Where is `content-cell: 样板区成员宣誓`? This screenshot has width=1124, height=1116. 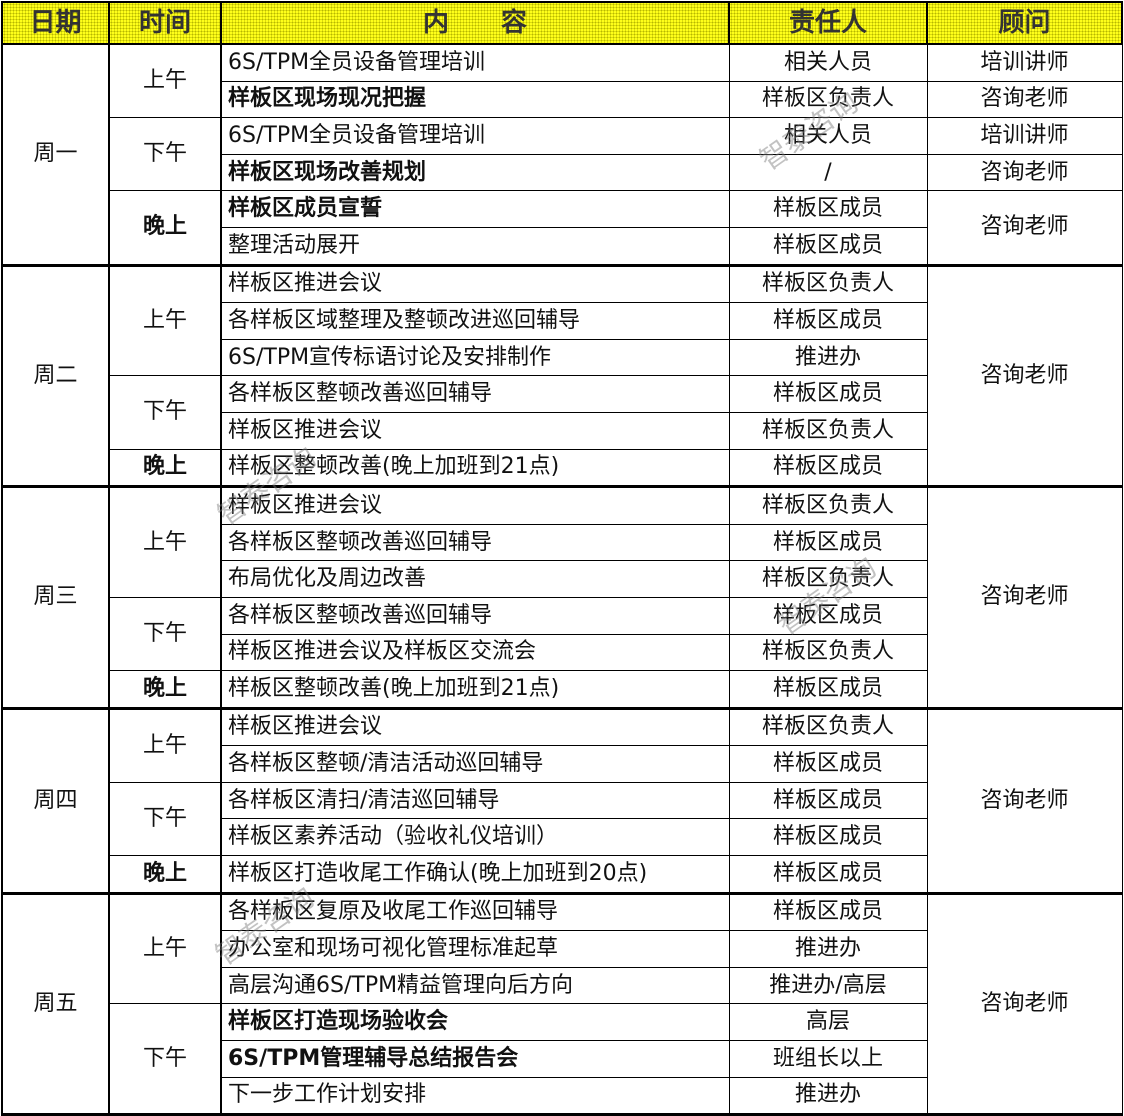
content-cell: 样板区成员宣誓 is located at coordinates (475, 209).